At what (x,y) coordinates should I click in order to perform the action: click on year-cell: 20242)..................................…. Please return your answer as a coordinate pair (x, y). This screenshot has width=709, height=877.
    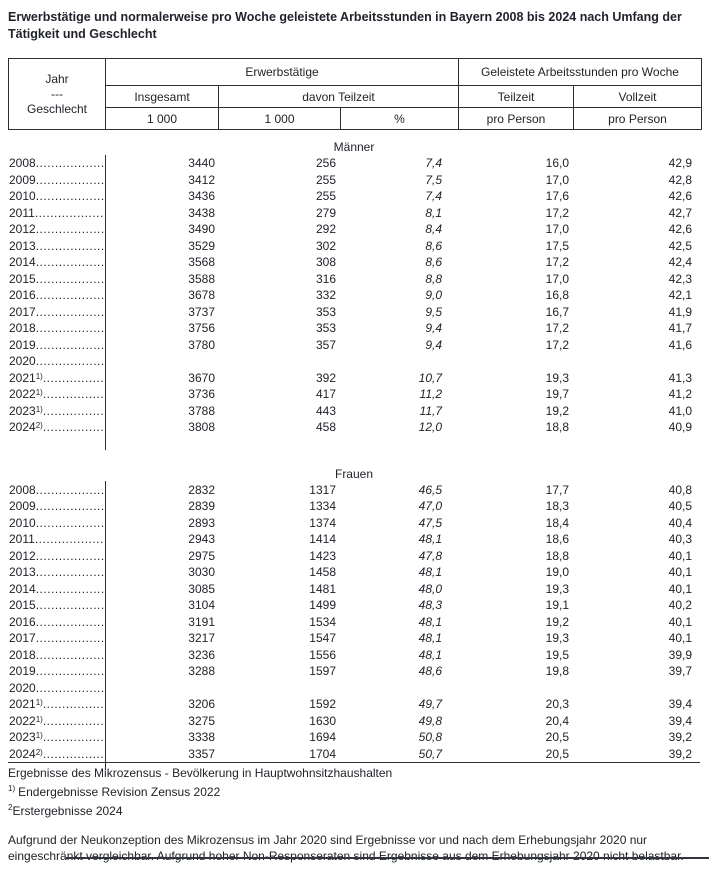
    Looking at the image, I should click on (57, 753).